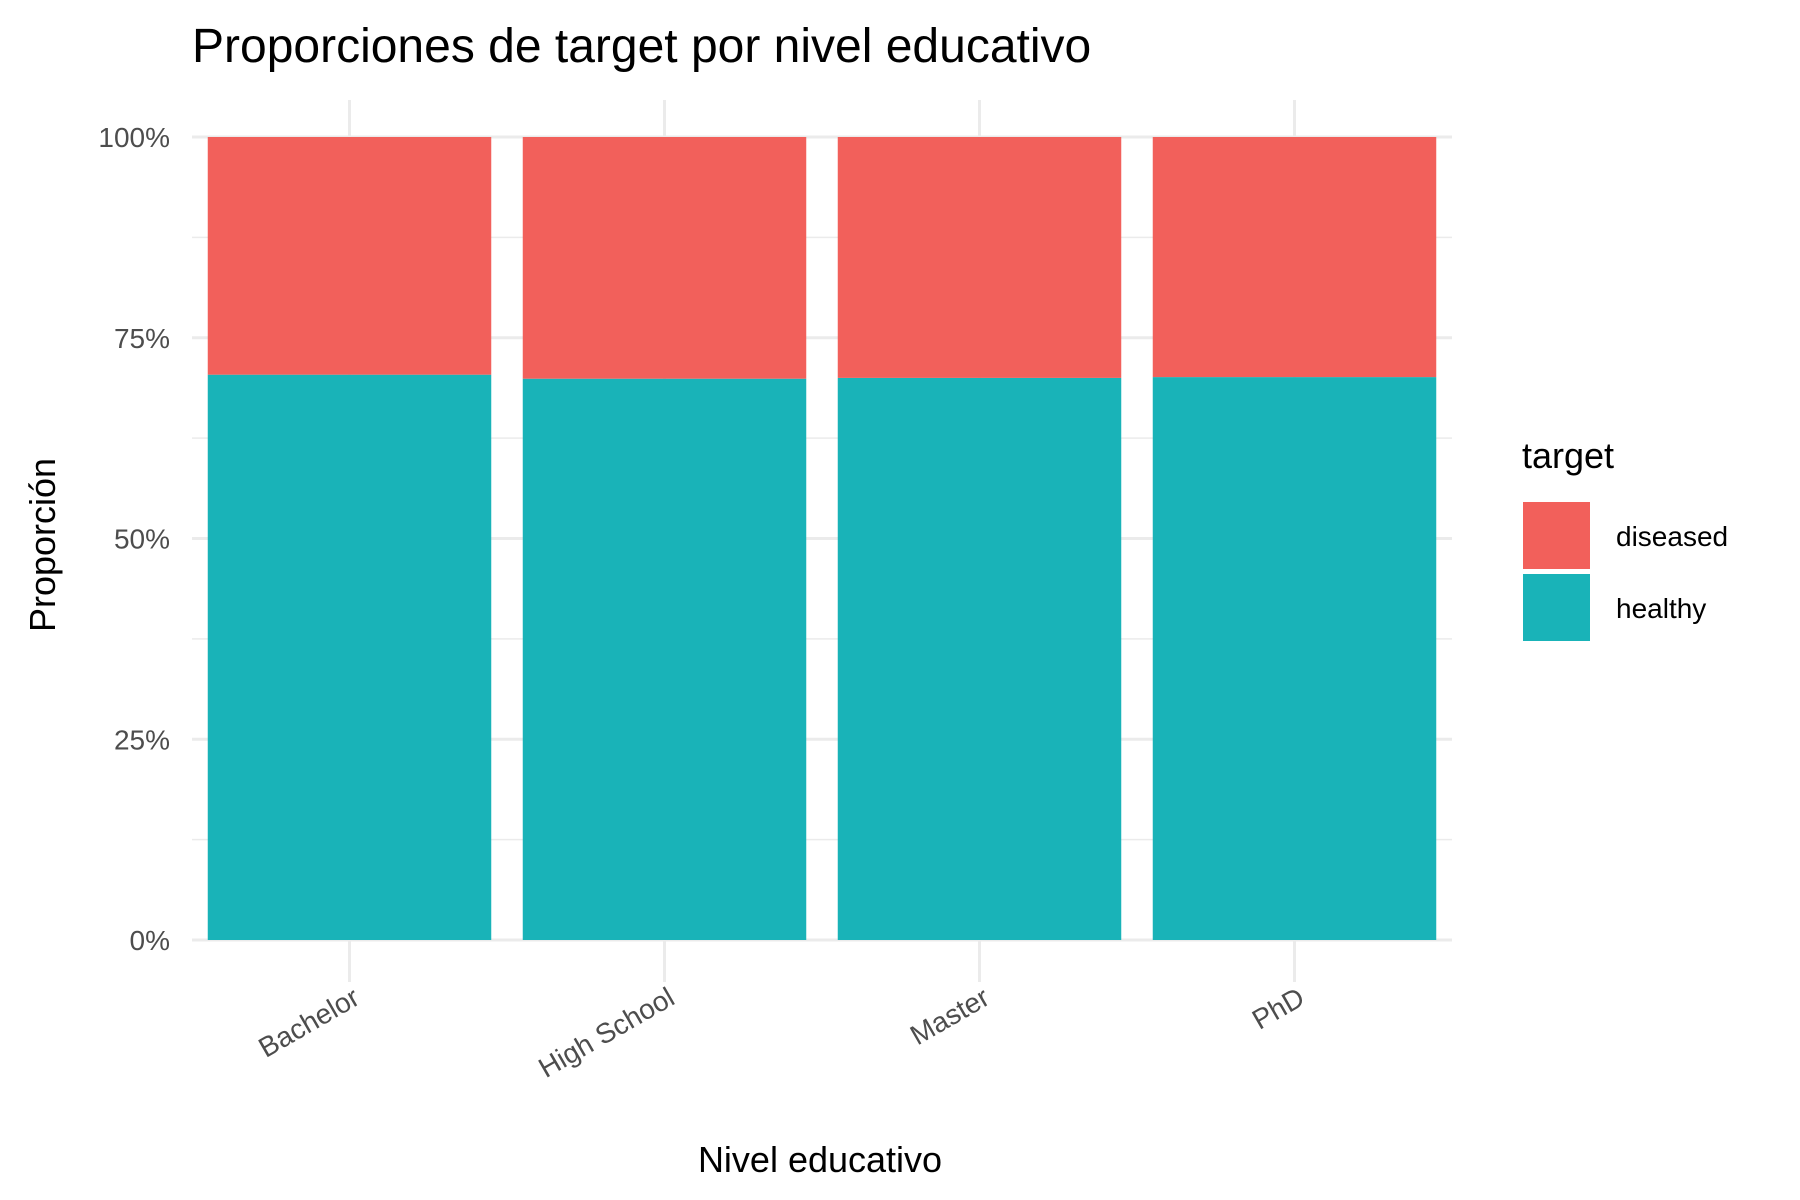 Image resolution: width=1800 pixels, height=1200 pixels. What do you see at coordinates (1672, 536) in the screenshot?
I see `legend-label-diseased: diseased` at bounding box center [1672, 536].